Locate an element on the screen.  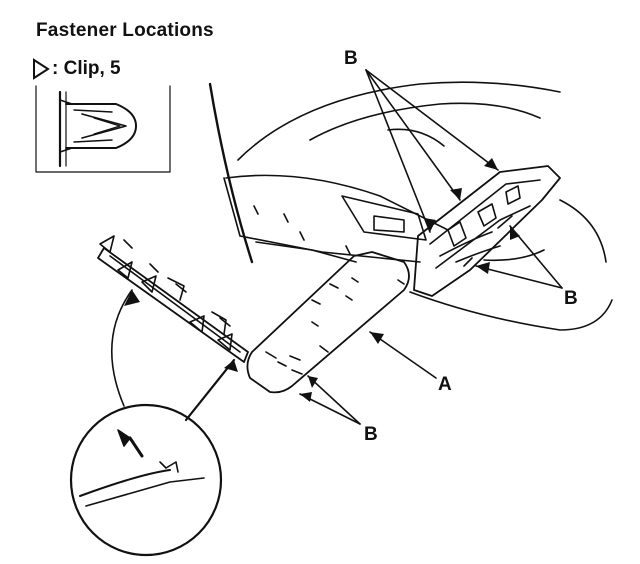
clip-marker-triangles is located at coordinates (166, 293).